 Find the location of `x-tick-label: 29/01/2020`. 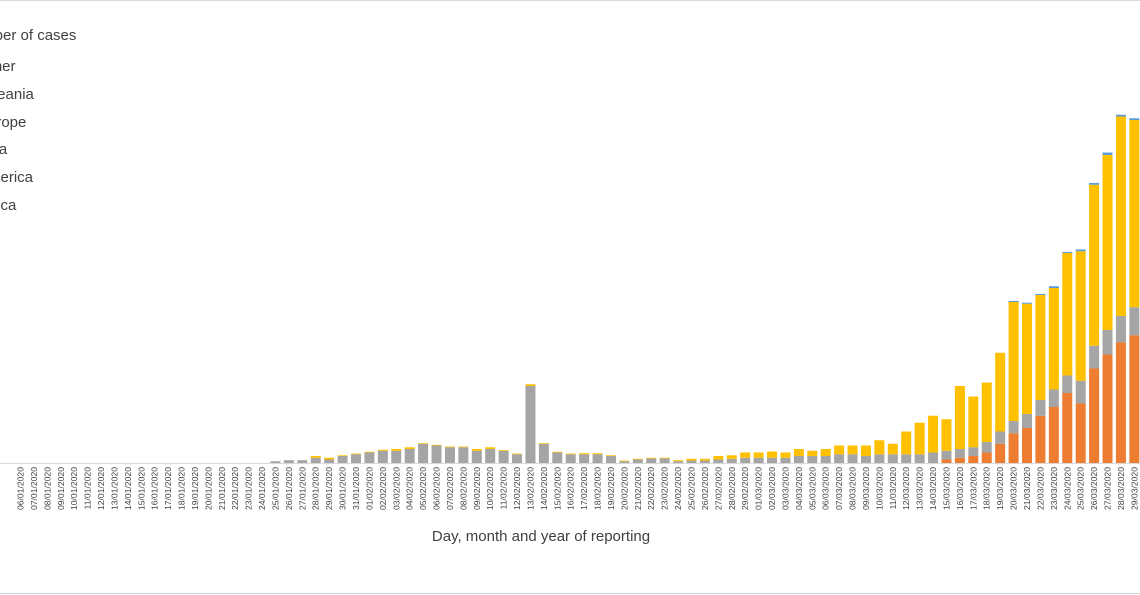

x-tick-label: 29/01/2020 is located at coordinates (329, 488).